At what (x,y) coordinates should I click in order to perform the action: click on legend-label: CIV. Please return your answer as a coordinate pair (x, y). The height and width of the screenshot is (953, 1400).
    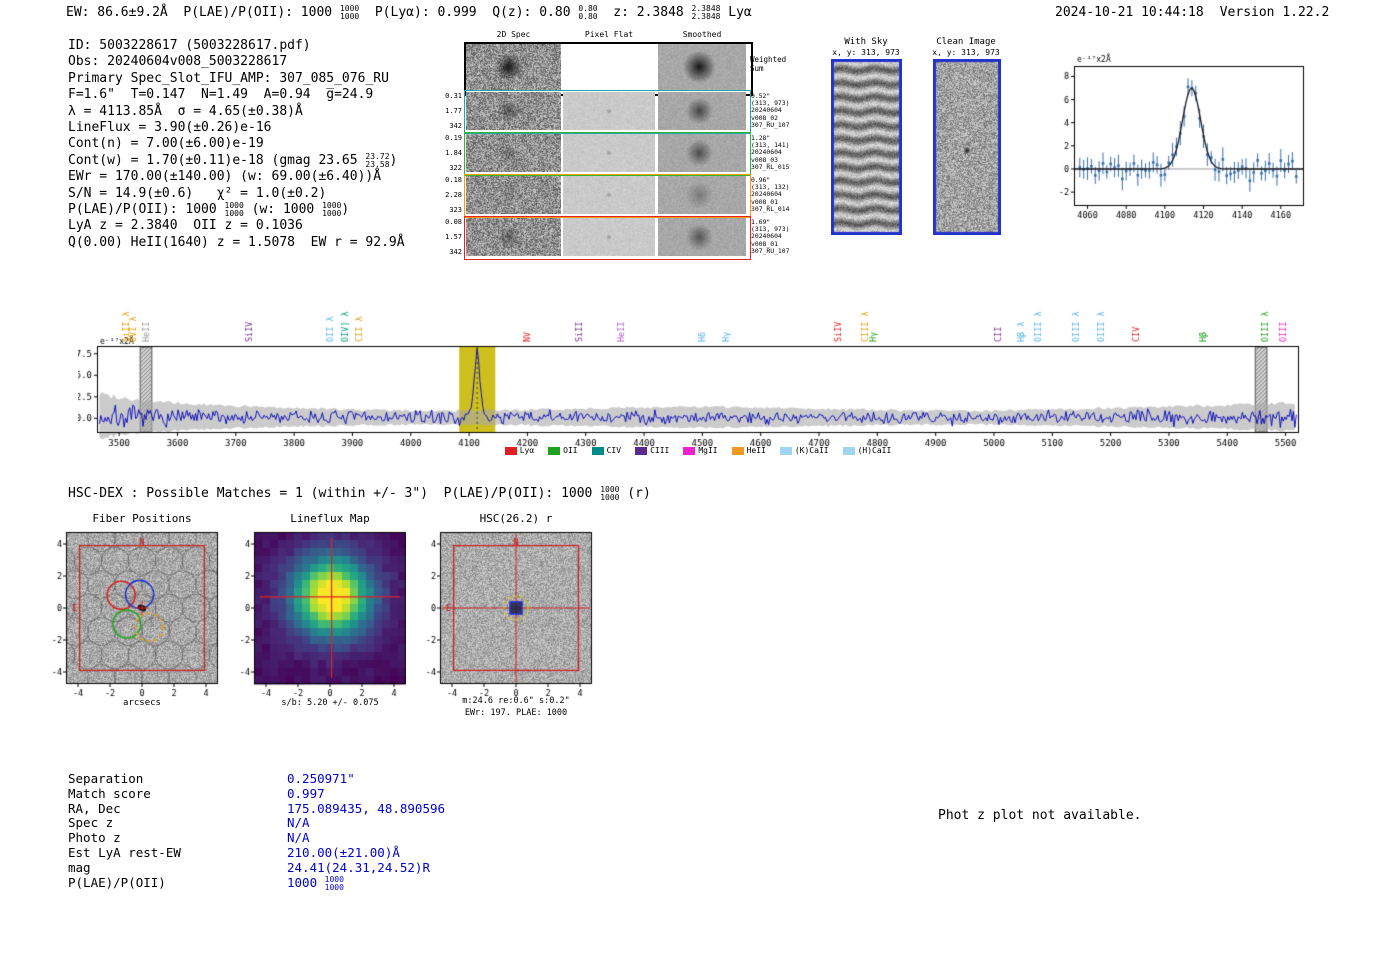
    Looking at the image, I should click on (614, 450).